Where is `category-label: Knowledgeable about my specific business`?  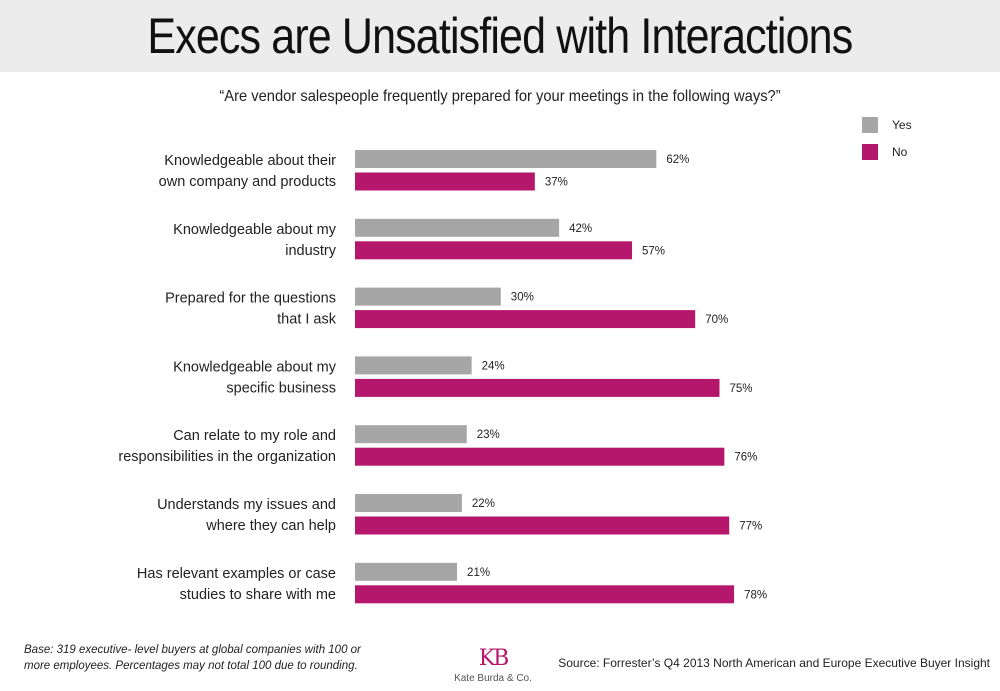
category-label: Knowledgeable about my specific business is located at coordinates (255, 377).